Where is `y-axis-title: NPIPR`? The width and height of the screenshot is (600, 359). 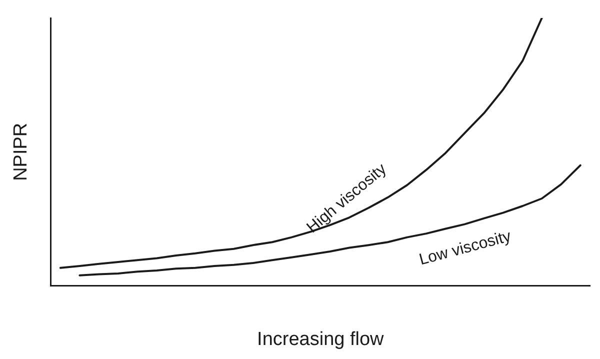 y-axis-title: NPIPR is located at coordinates (21, 151).